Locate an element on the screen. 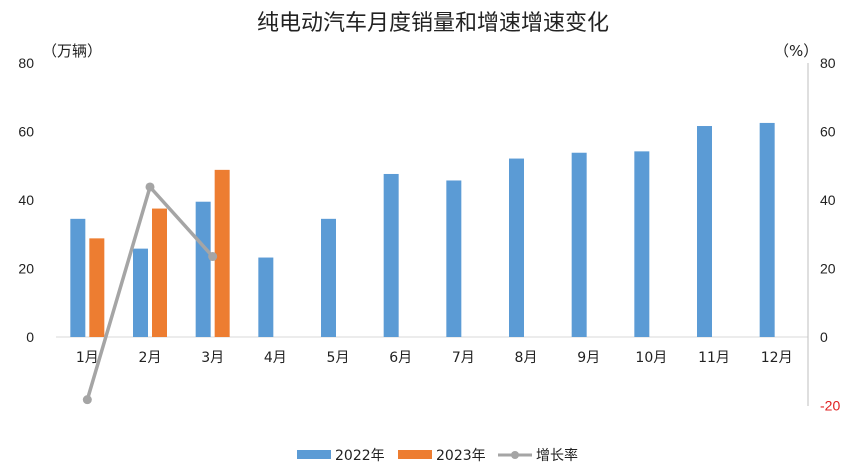  category-label: 3月 is located at coordinates (212, 358).